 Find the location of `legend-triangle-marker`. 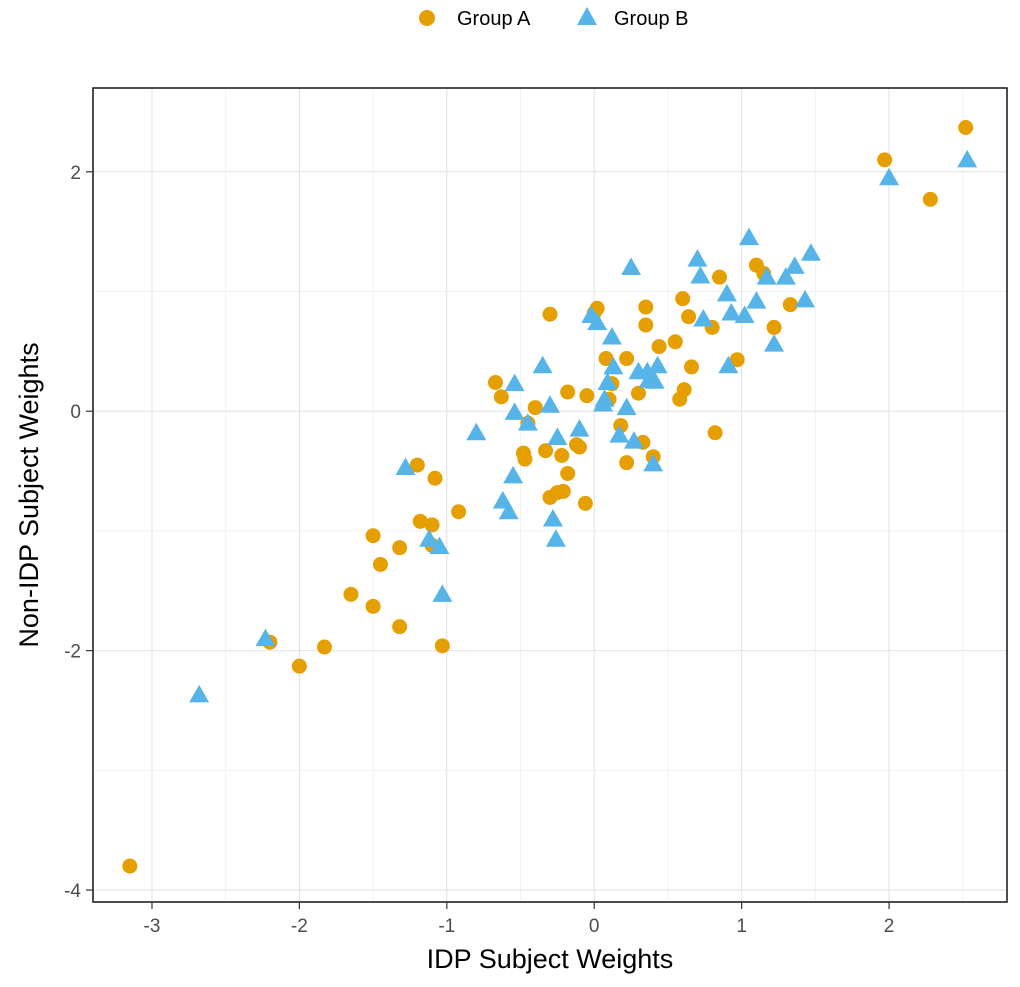

legend-triangle-marker is located at coordinates (587, 16).